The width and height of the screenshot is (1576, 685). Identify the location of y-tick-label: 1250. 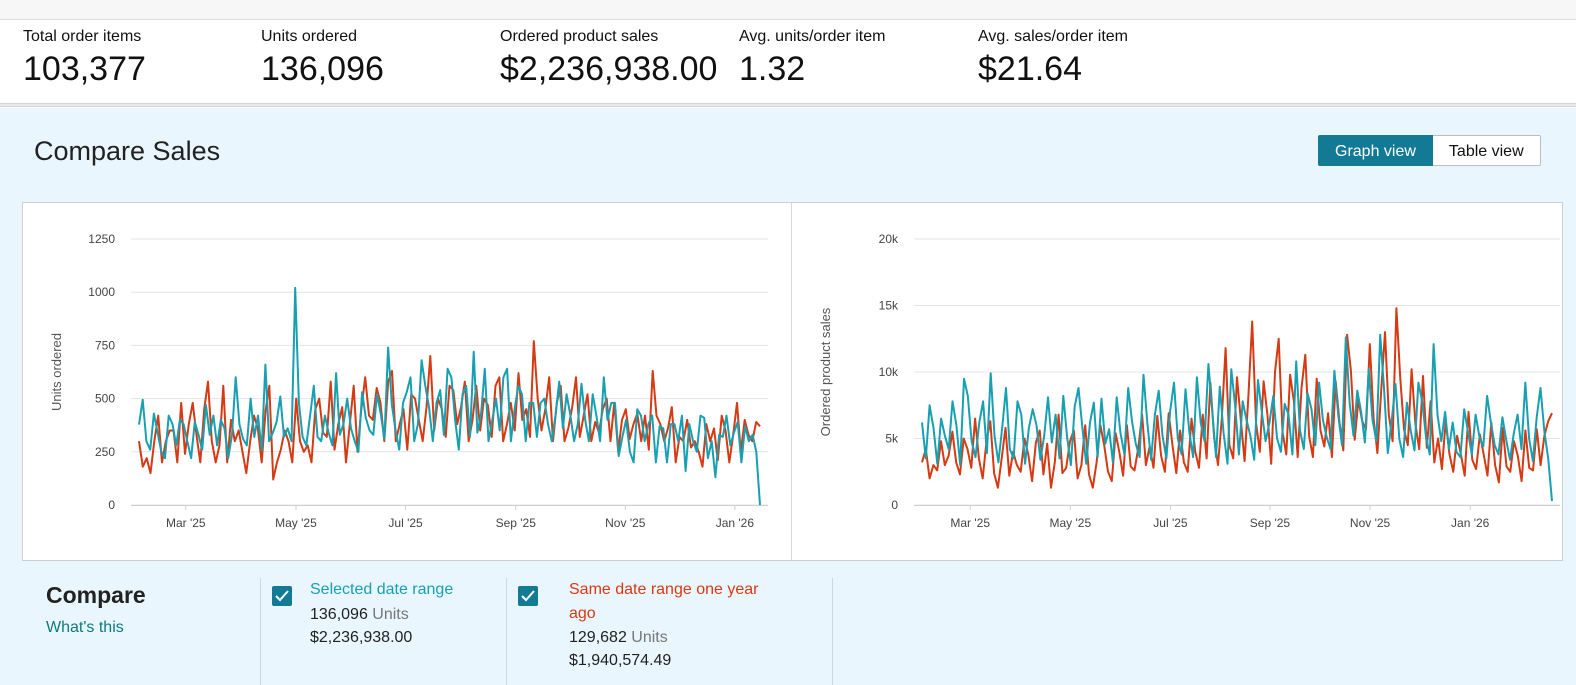
(101, 239).